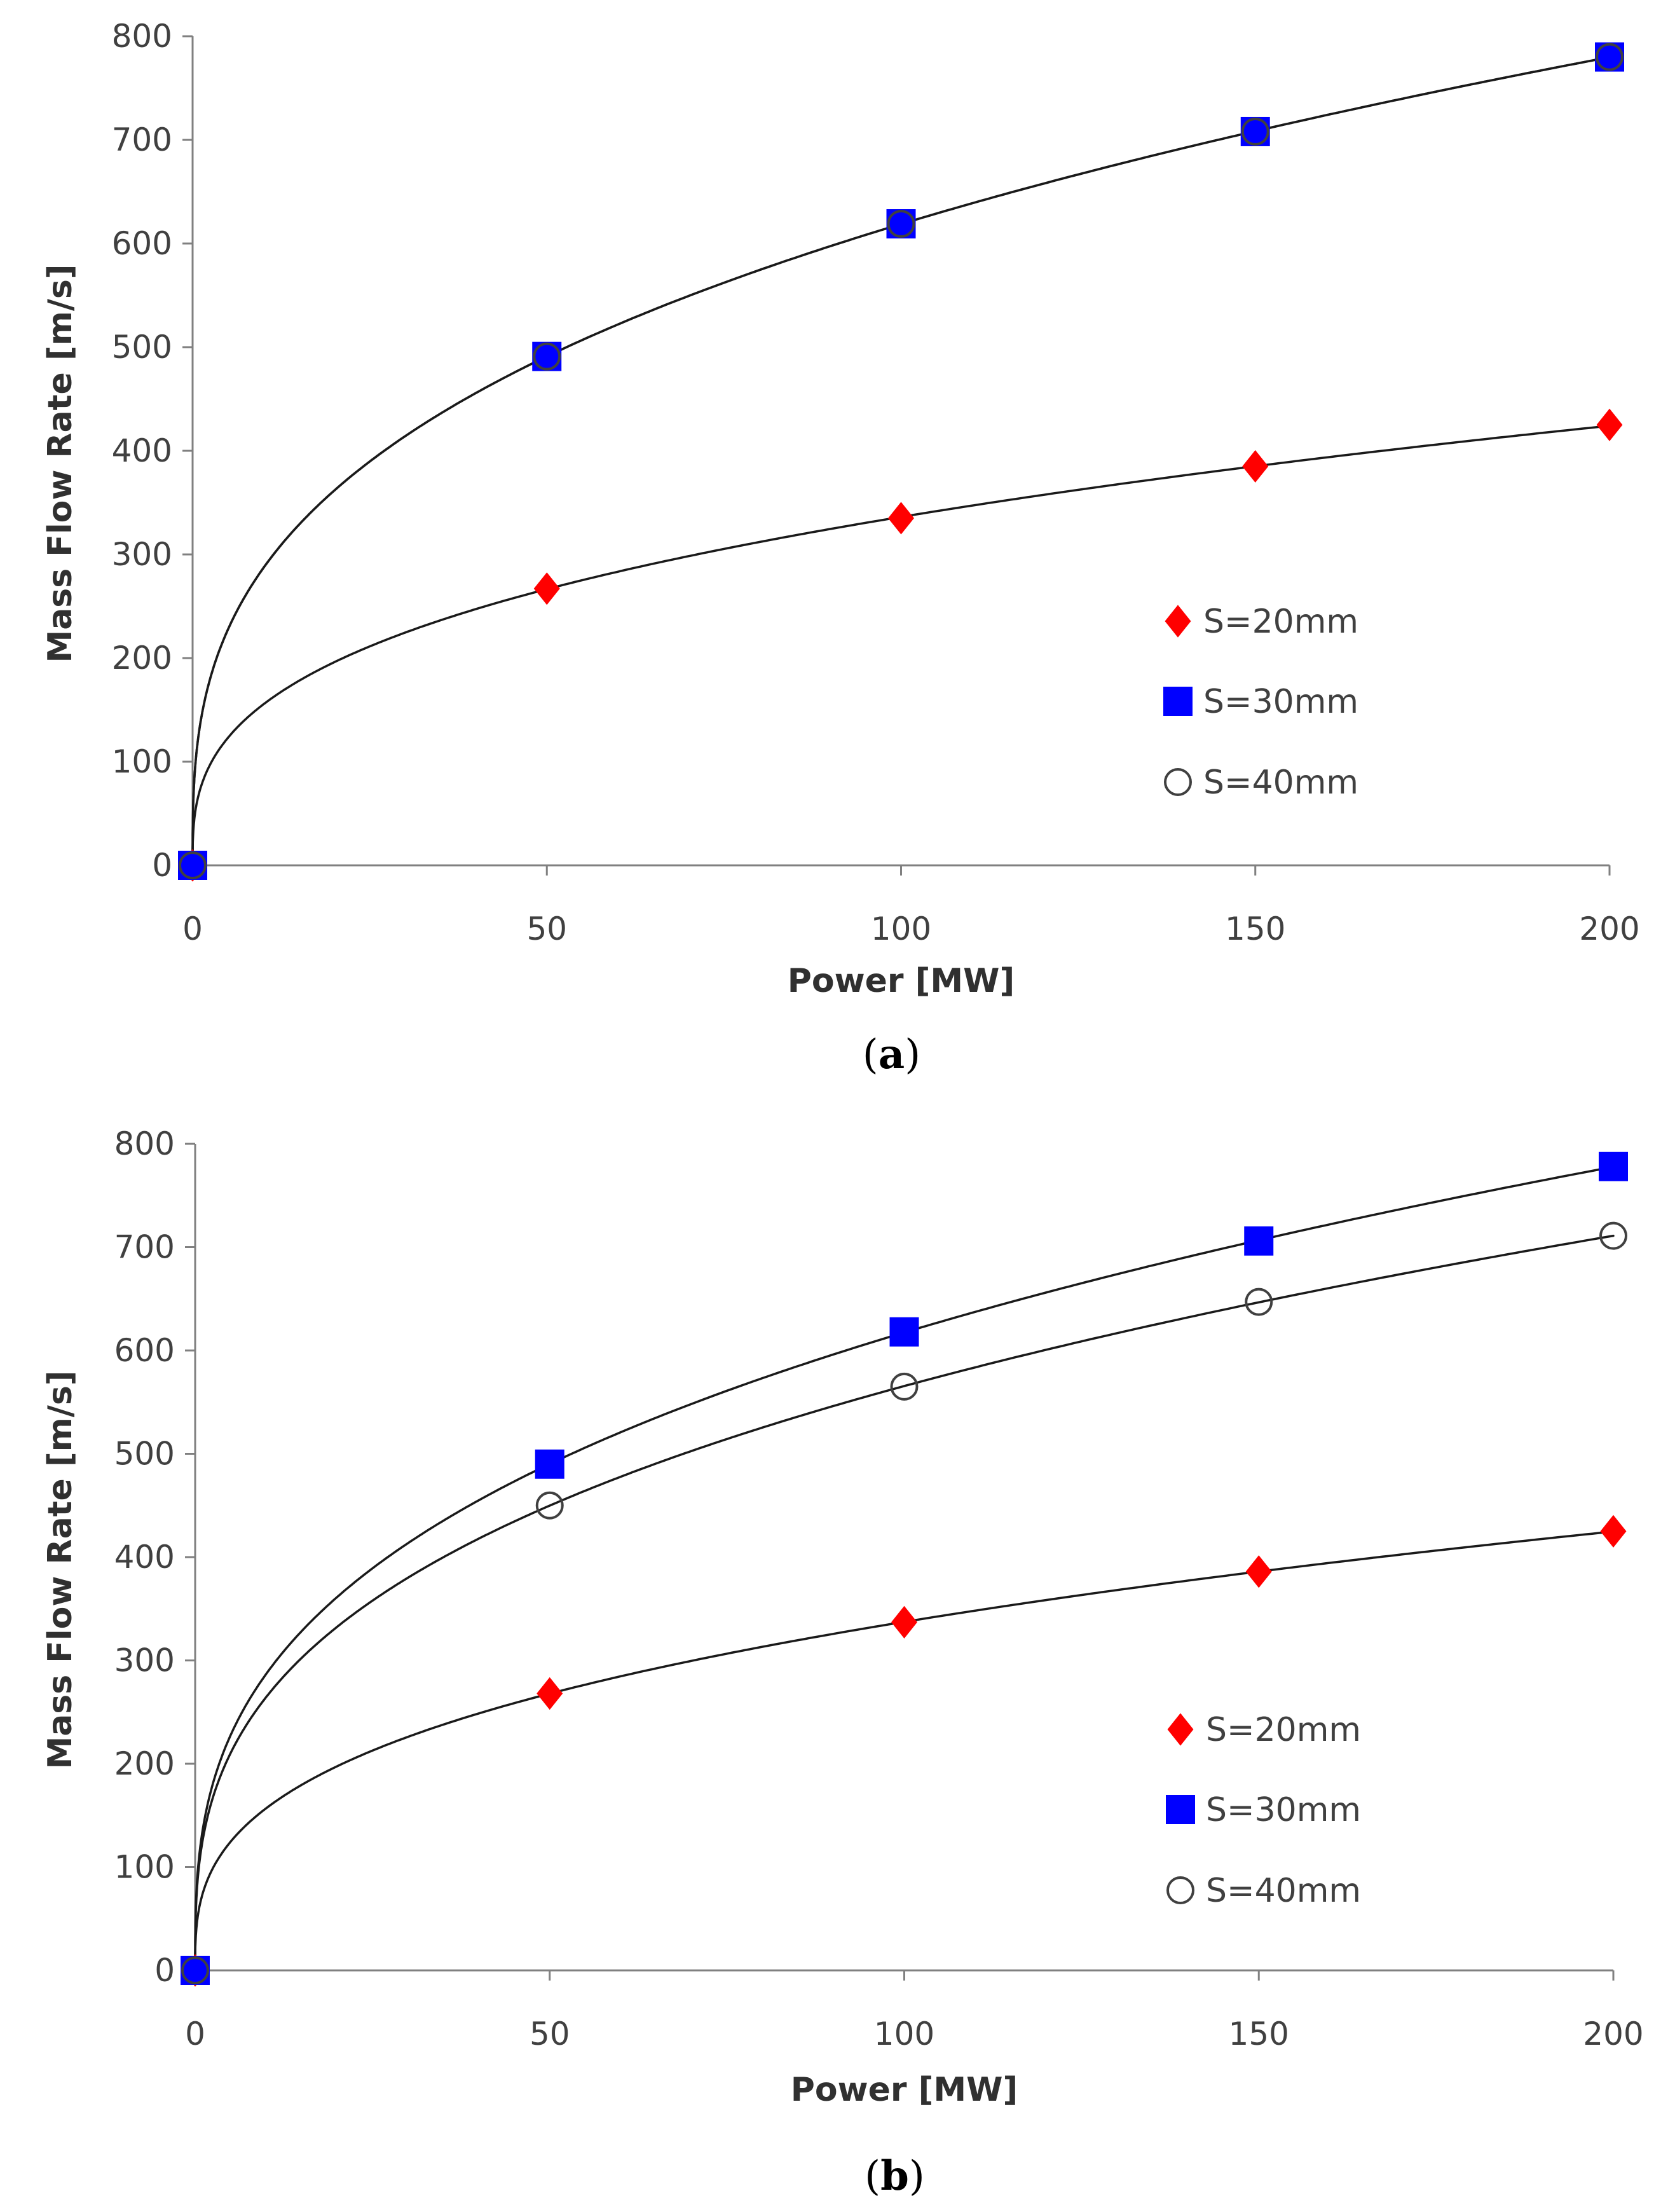 This screenshot has width=1675, height=2212. I want to click on panel-label: (b), so click(895, 2176).